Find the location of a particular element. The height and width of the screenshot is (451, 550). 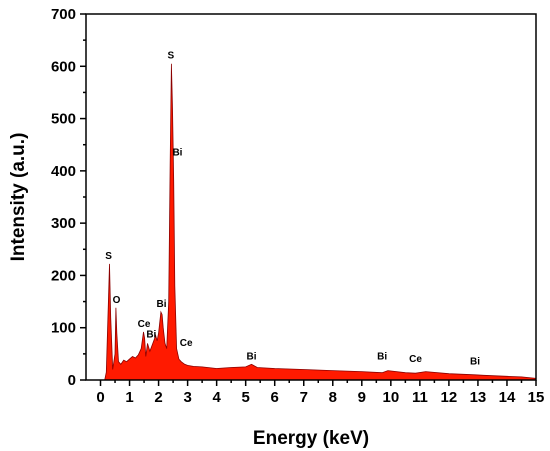

y-tick-label: 300 is located at coordinates (63, 223).